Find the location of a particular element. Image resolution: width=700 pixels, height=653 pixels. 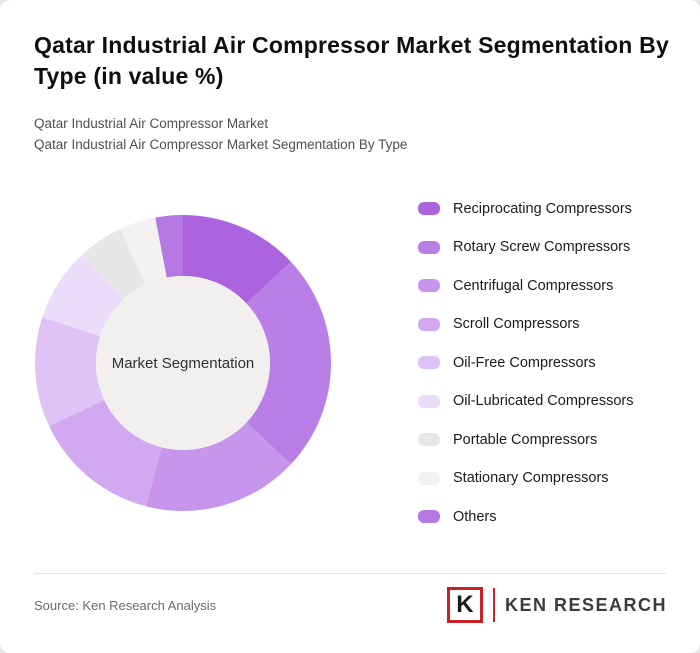

legend-item: Stationary Compressors is located at coordinates (548, 478).